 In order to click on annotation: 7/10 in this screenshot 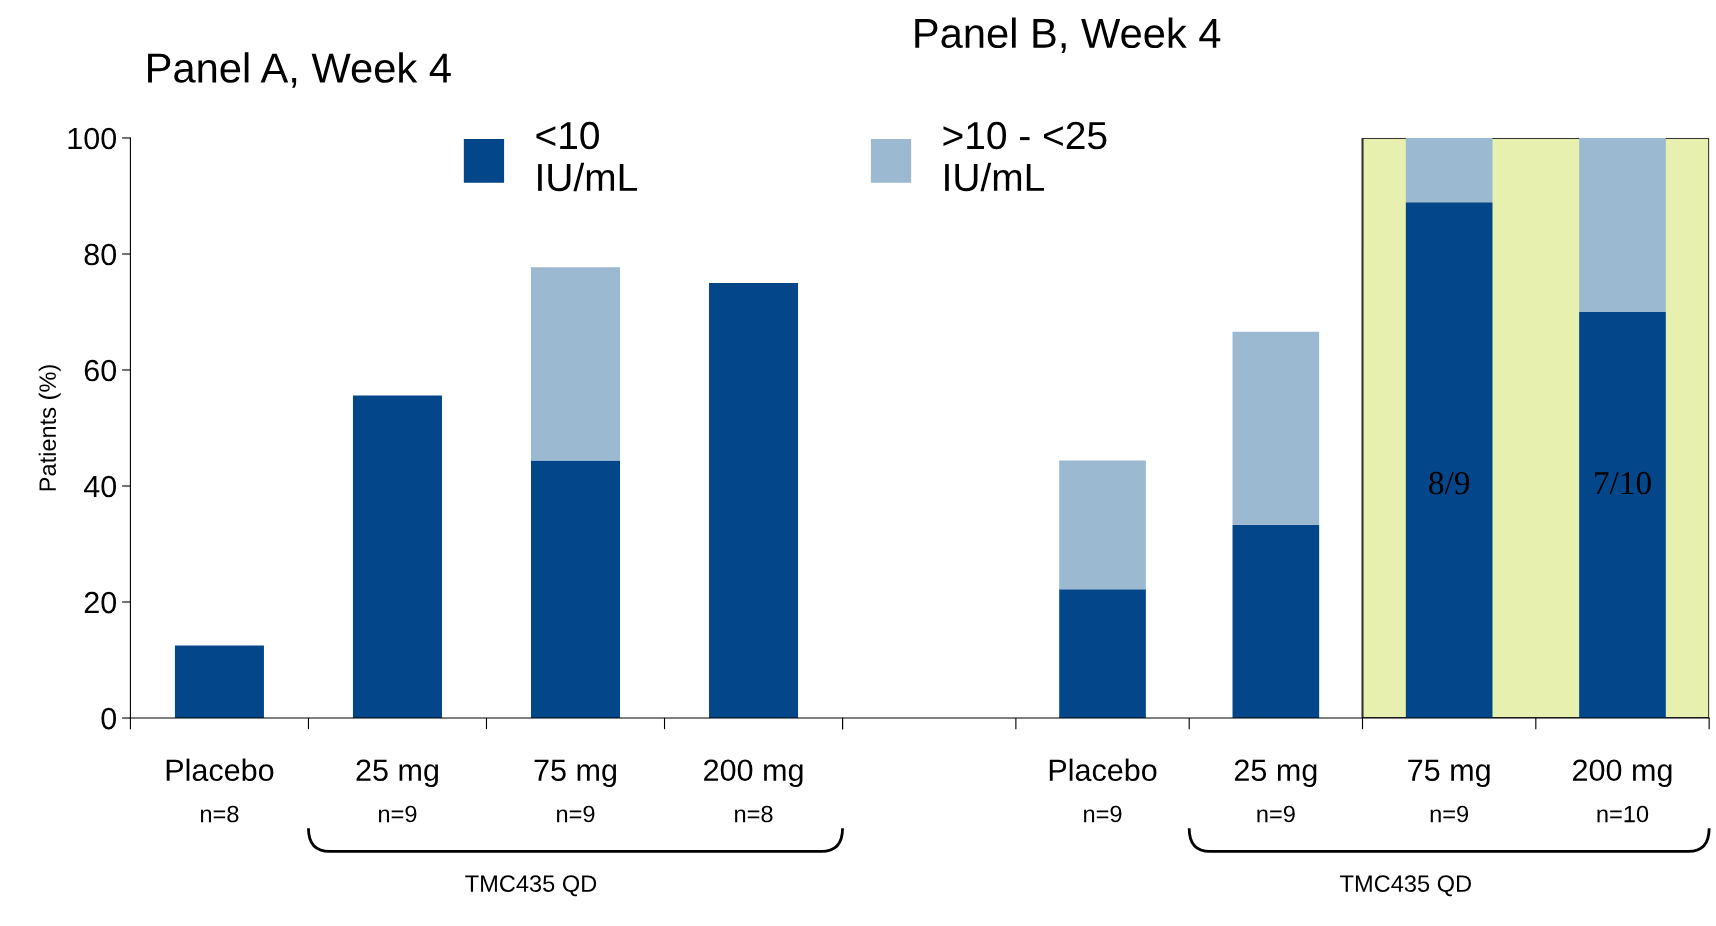, I will do `click(1623, 483)`.